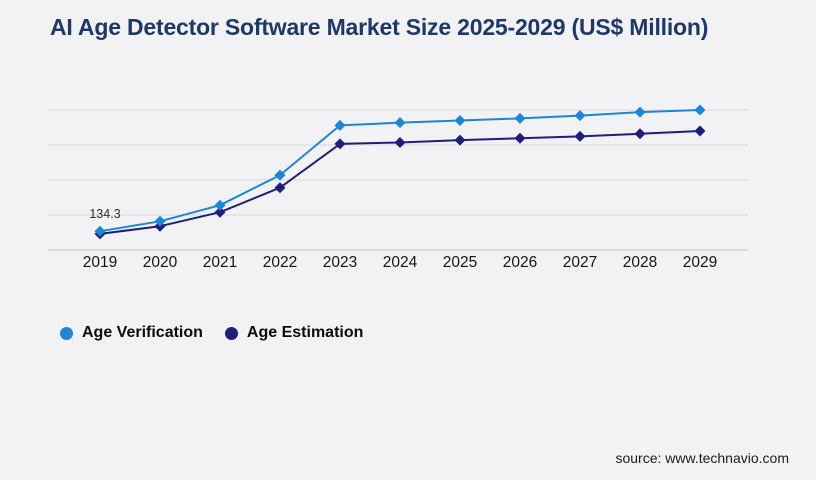 This screenshot has width=816, height=480. I want to click on data-point-age-estimation-2024, so click(400, 142).